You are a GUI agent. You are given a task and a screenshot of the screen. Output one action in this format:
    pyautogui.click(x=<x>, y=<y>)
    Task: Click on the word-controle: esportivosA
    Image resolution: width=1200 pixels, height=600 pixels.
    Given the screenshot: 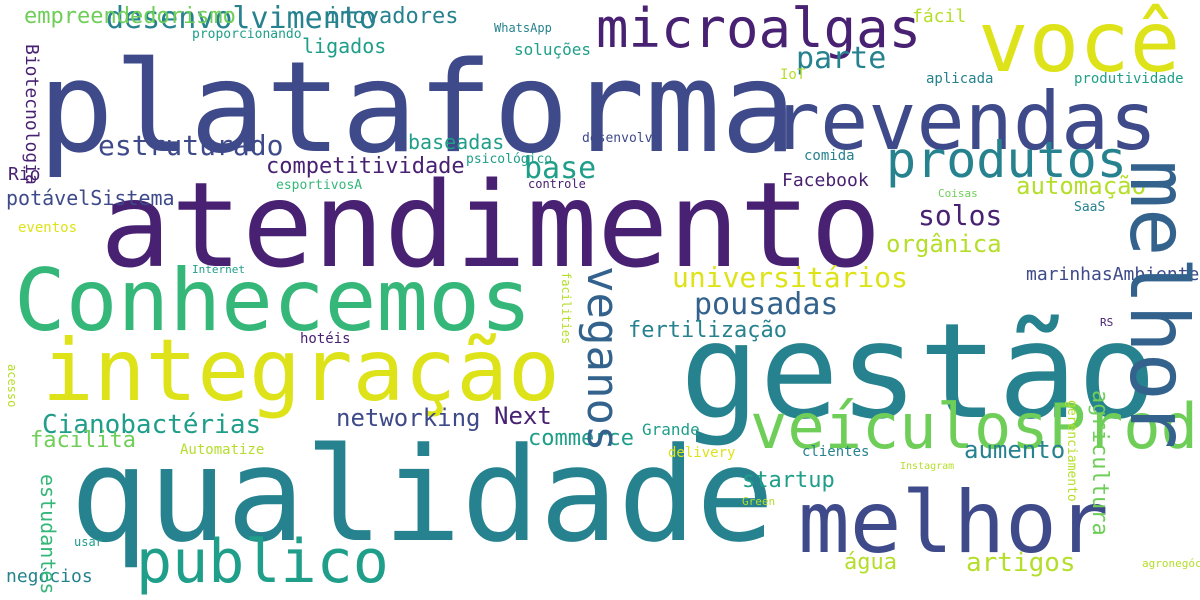 What is the action you would take?
    pyautogui.click(x=319, y=185)
    